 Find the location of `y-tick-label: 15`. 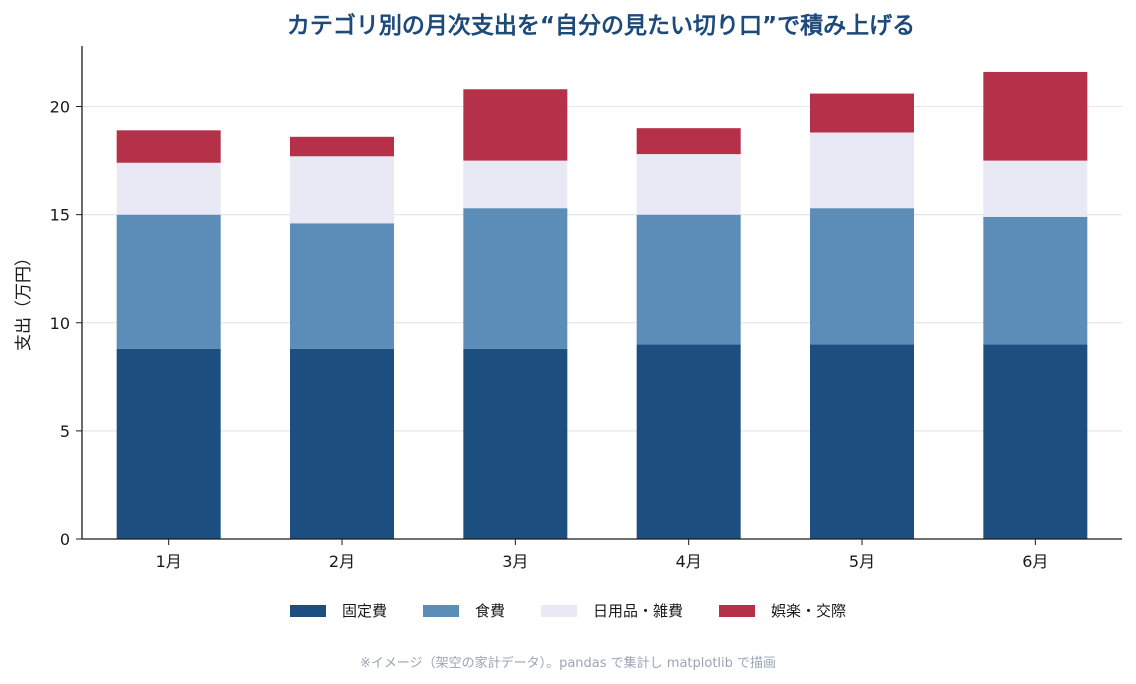

y-tick-label: 15 is located at coordinates (60, 215).